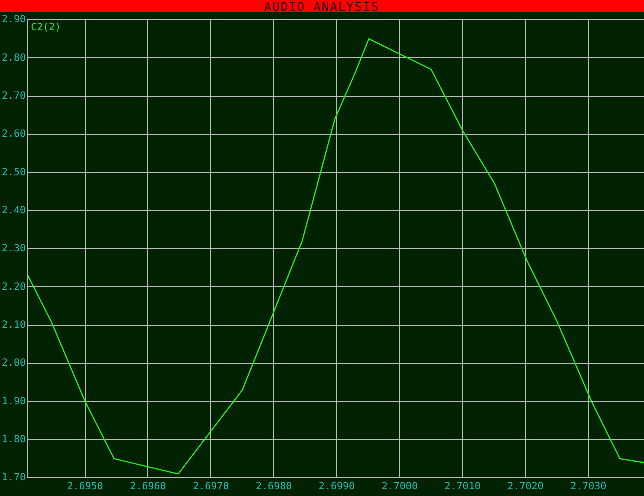 The height and width of the screenshot is (496, 644). Describe the element at coordinates (588, 487) in the screenshot. I see `x-tick-label: 2.7030` at that location.